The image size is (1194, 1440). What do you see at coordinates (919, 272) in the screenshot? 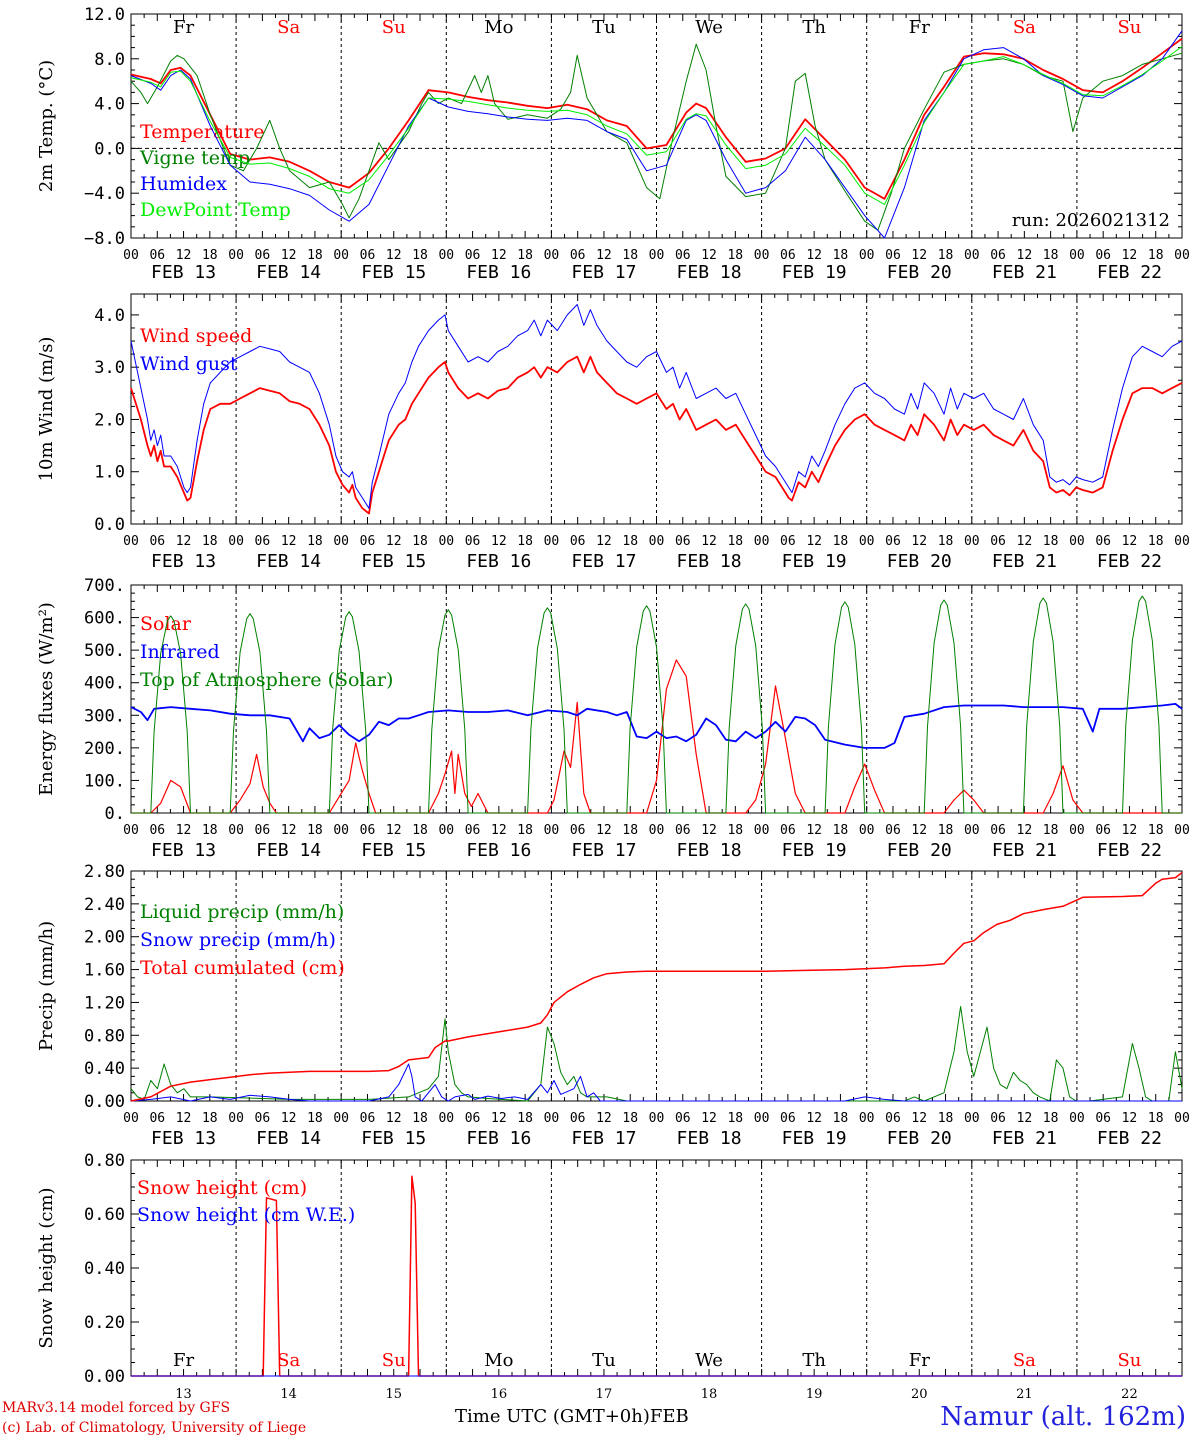
I see `temp-date-label: FEB 20` at bounding box center [919, 272].